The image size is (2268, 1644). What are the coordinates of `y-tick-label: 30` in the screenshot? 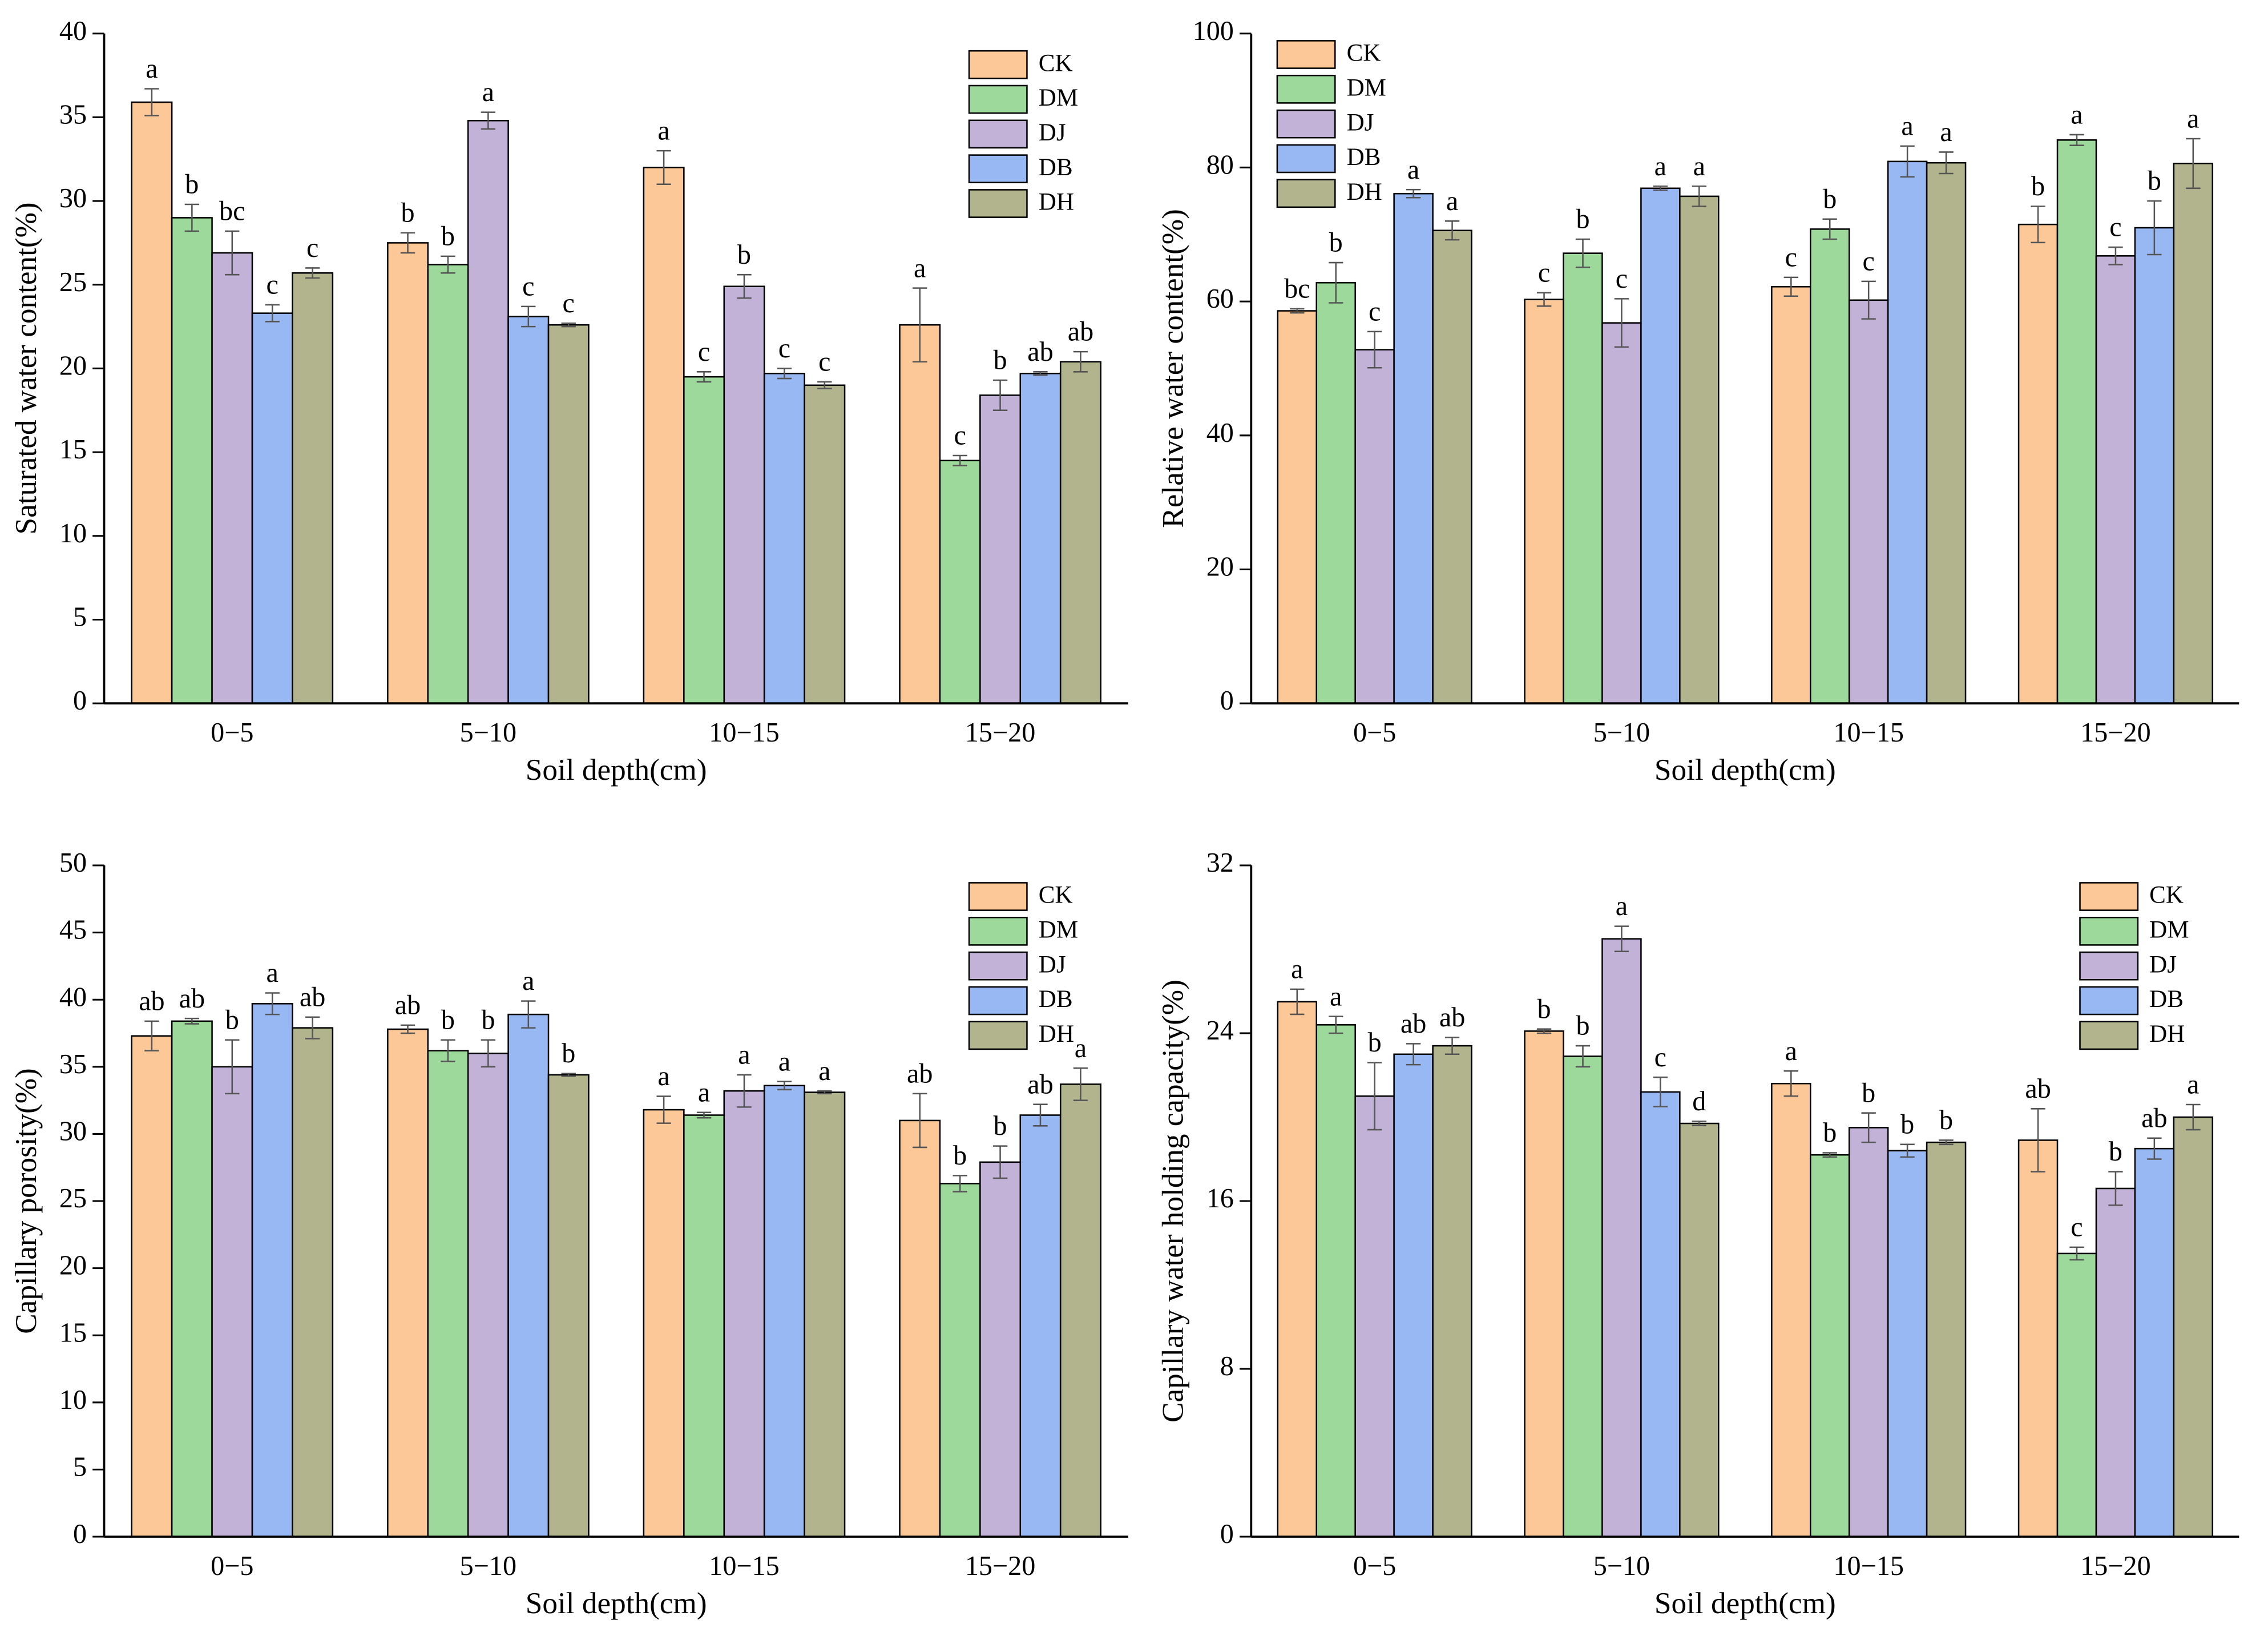 It's located at (73, 198).